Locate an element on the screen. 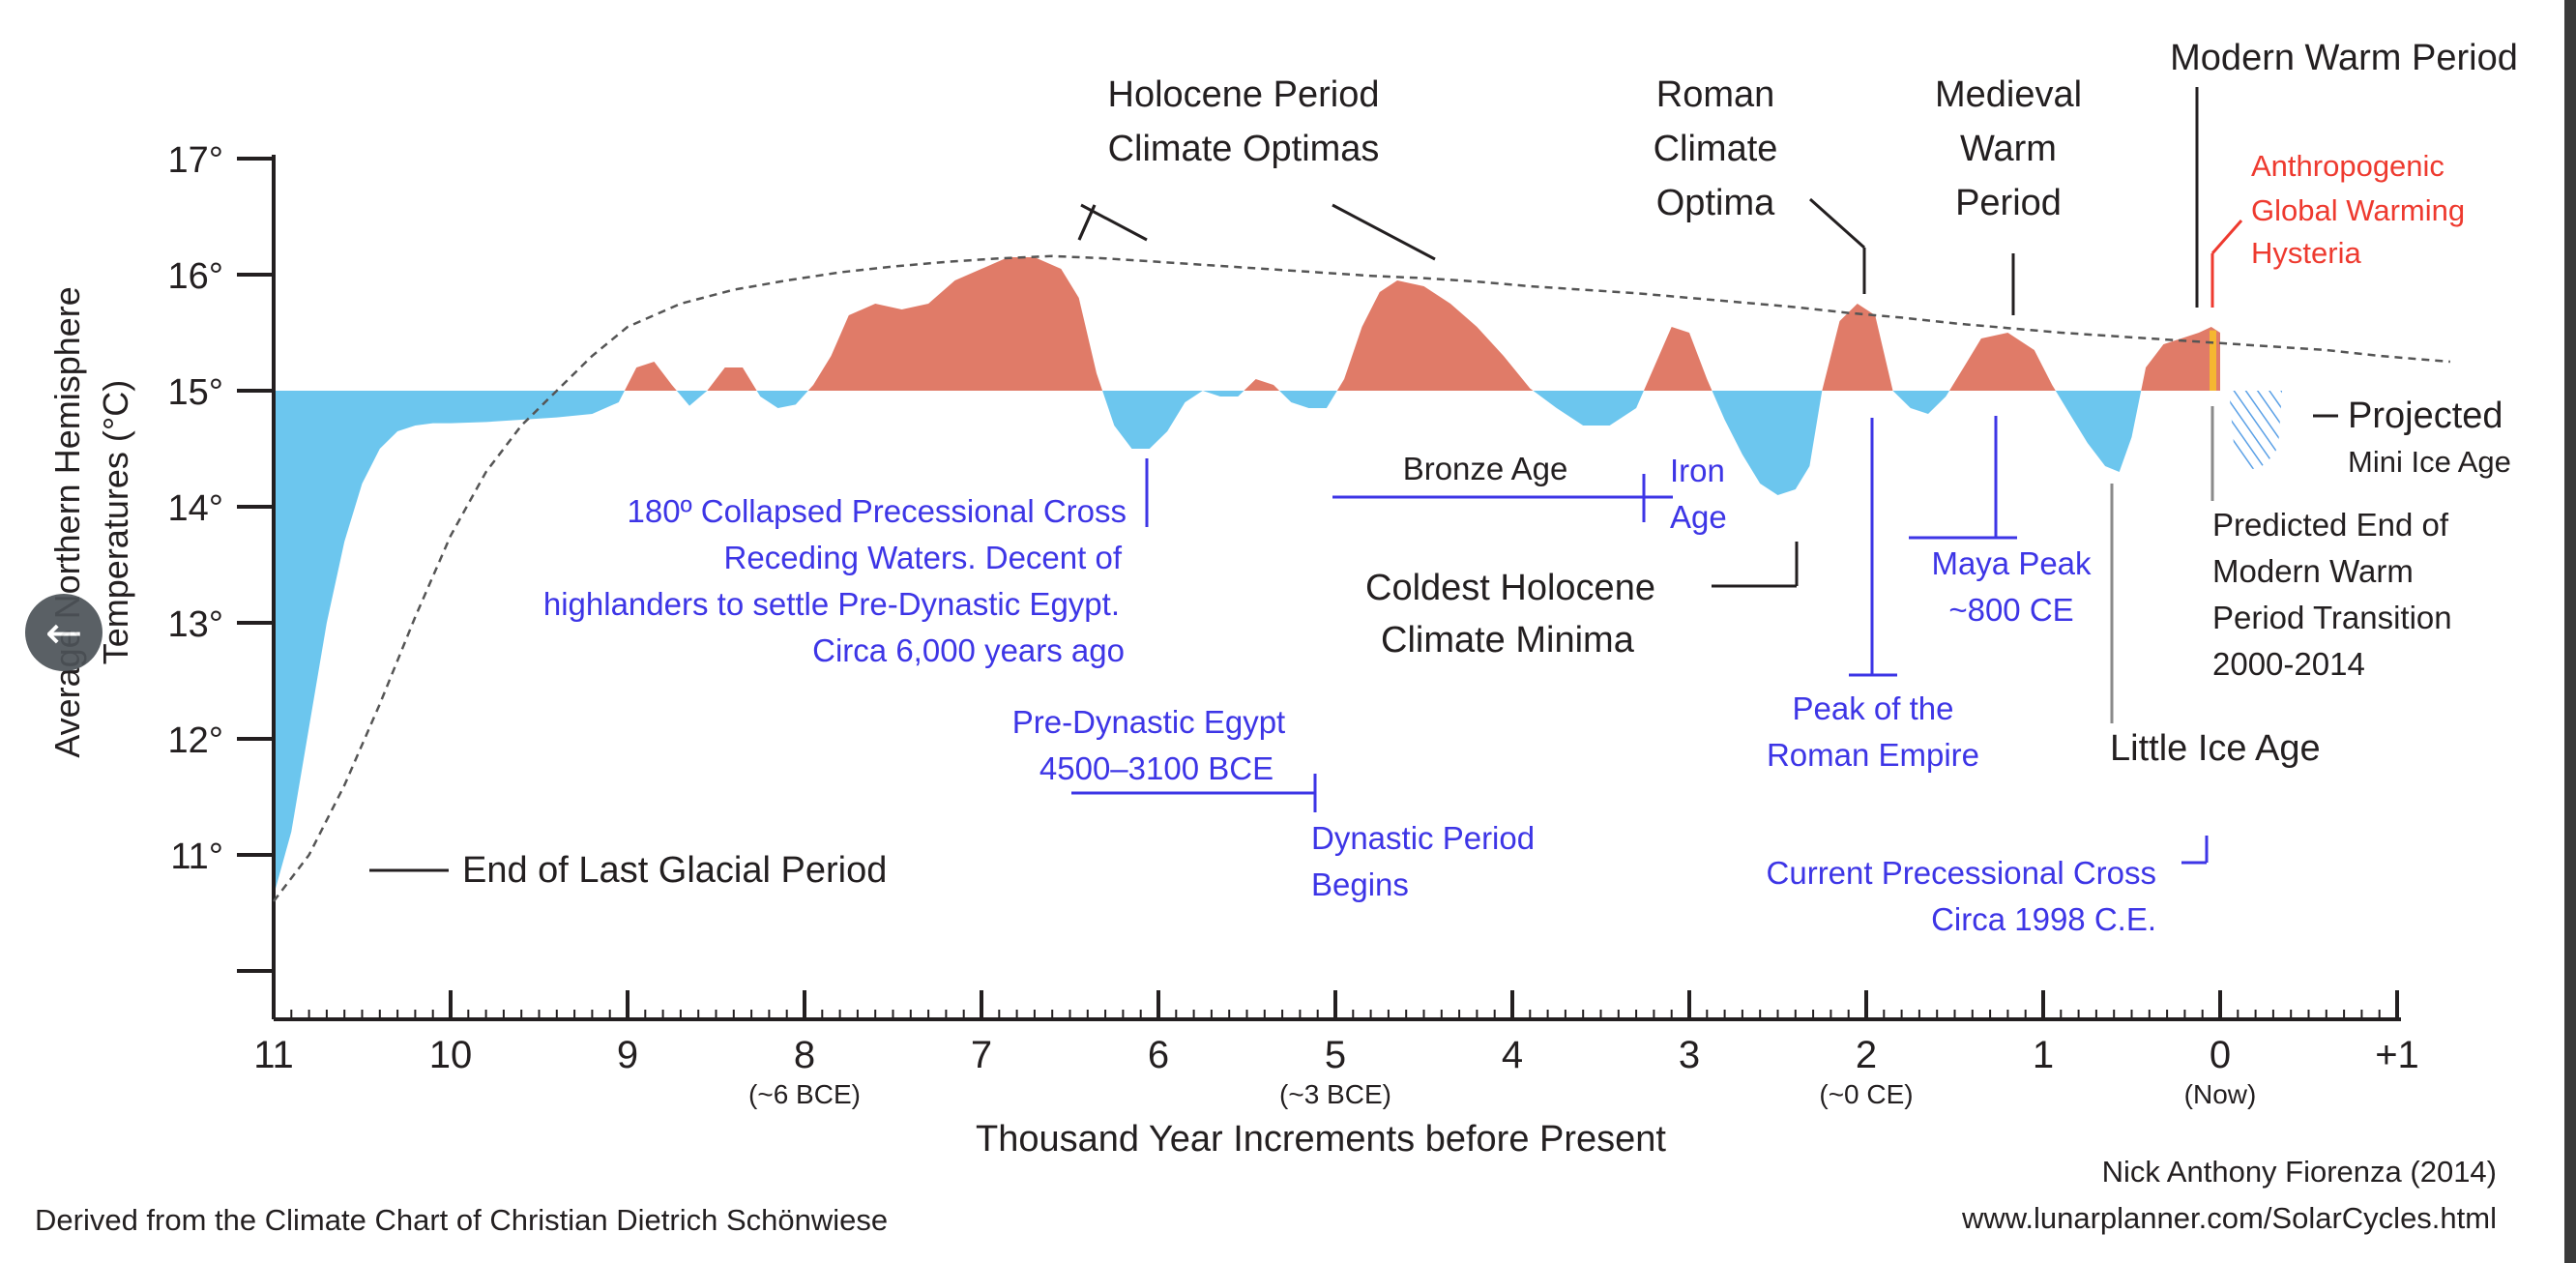 The width and height of the screenshot is (2576, 1263). predynastic-label-2: 4500–3100 BCE is located at coordinates (1156, 768).